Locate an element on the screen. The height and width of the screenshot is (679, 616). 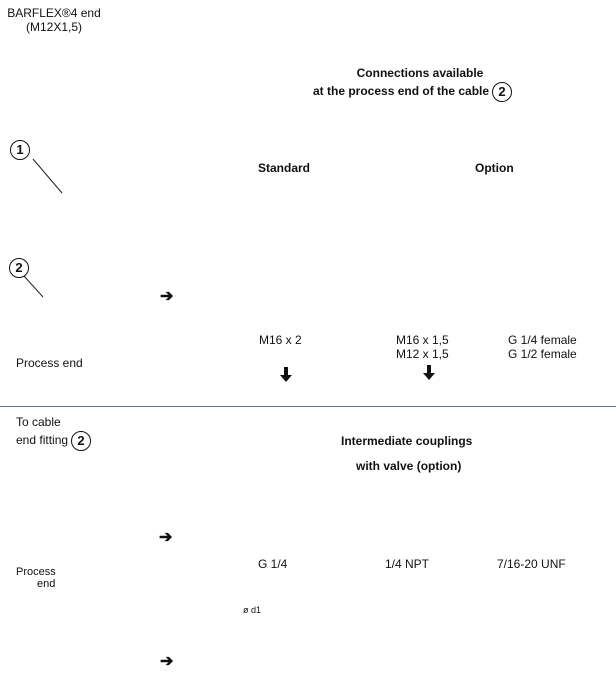
thread-option-a-line1: M16 x 1,5 is located at coordinates (422, 340).